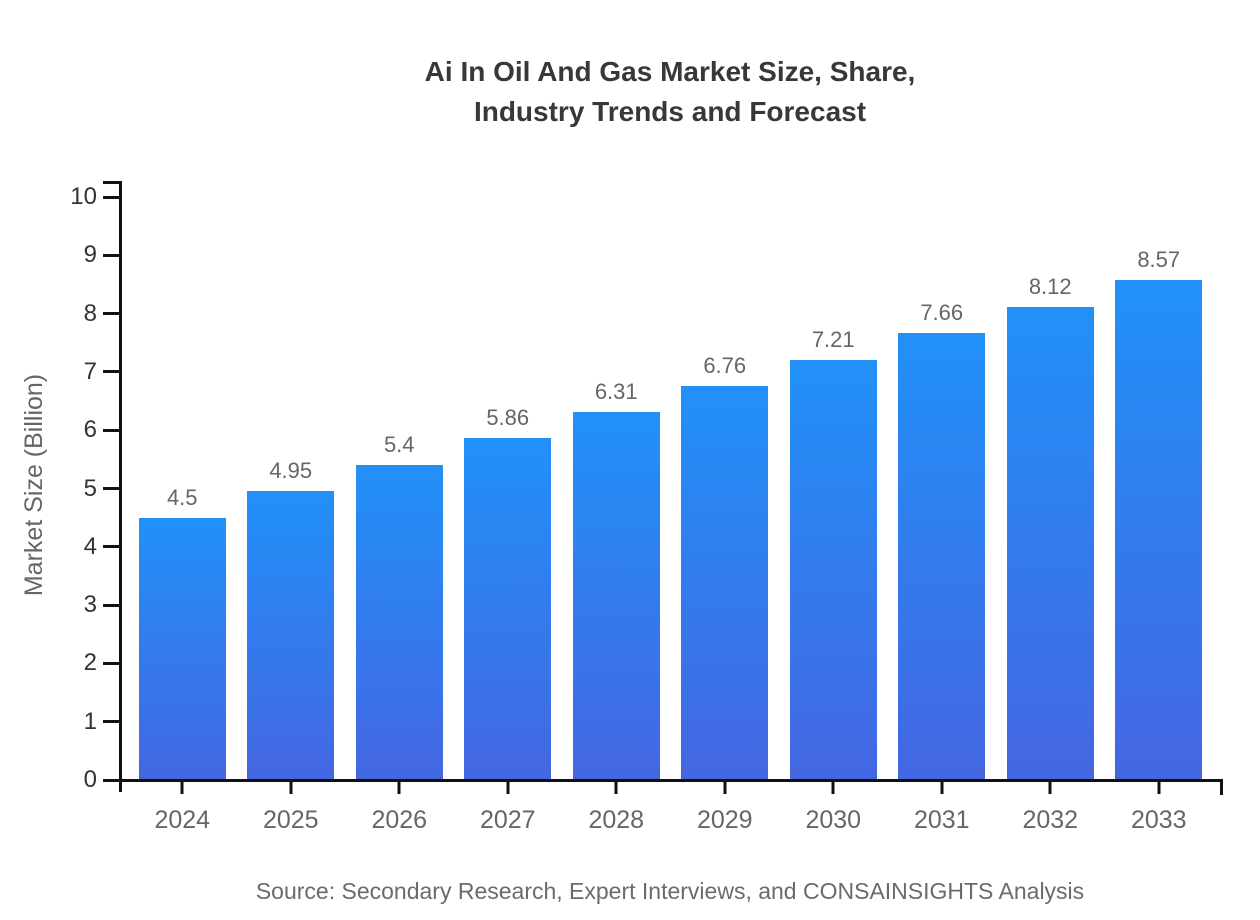  Describe the element at coordinates (90, 605) in the screenshot. I see `y-axis-tick-label: 3` at that location.